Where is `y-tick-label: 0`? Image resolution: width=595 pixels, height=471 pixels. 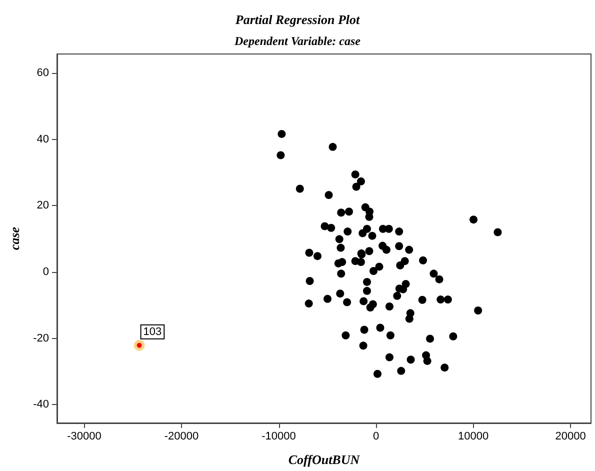
y-tick-label: 0 is located at coordinates (45, 272).